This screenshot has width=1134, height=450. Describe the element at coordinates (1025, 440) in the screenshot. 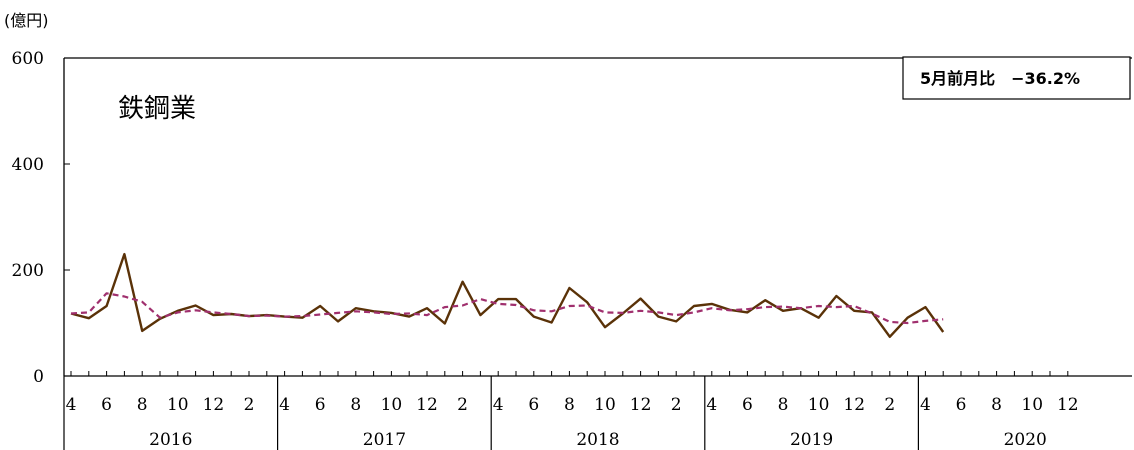

I see `x-year-label: 2020` at that location.